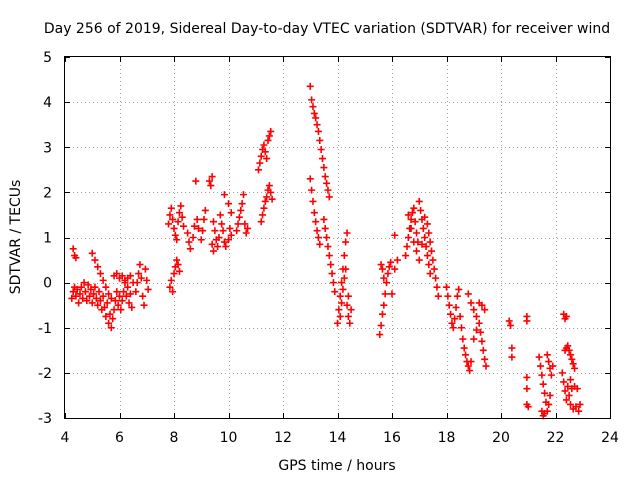 This screenshot has height=480, width=640. What do you see at coordinates (47, 103) in the screenshot?
I see `y-tick-label: 4` at bounding box center [47, 103].